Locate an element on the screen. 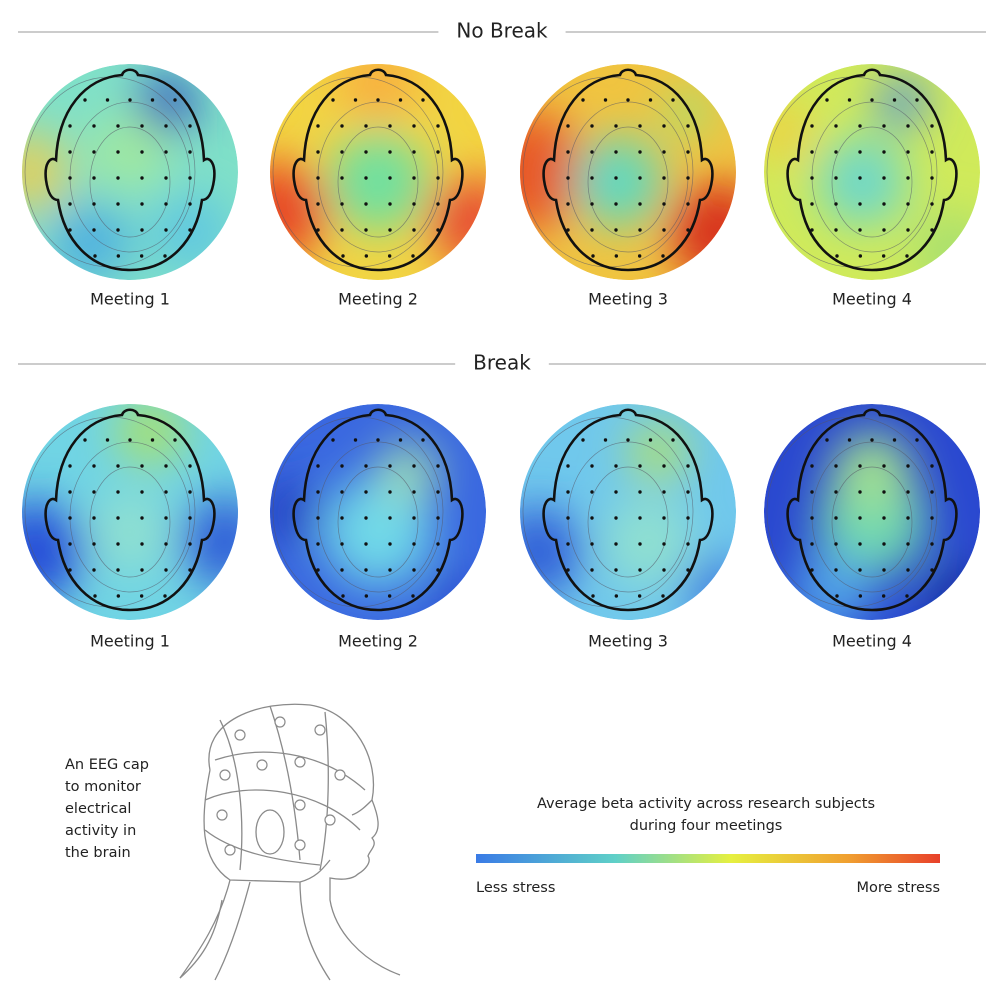 The height and width of the screenshot is (1006, 1004). head-outline is located at coordinates (628, 510).